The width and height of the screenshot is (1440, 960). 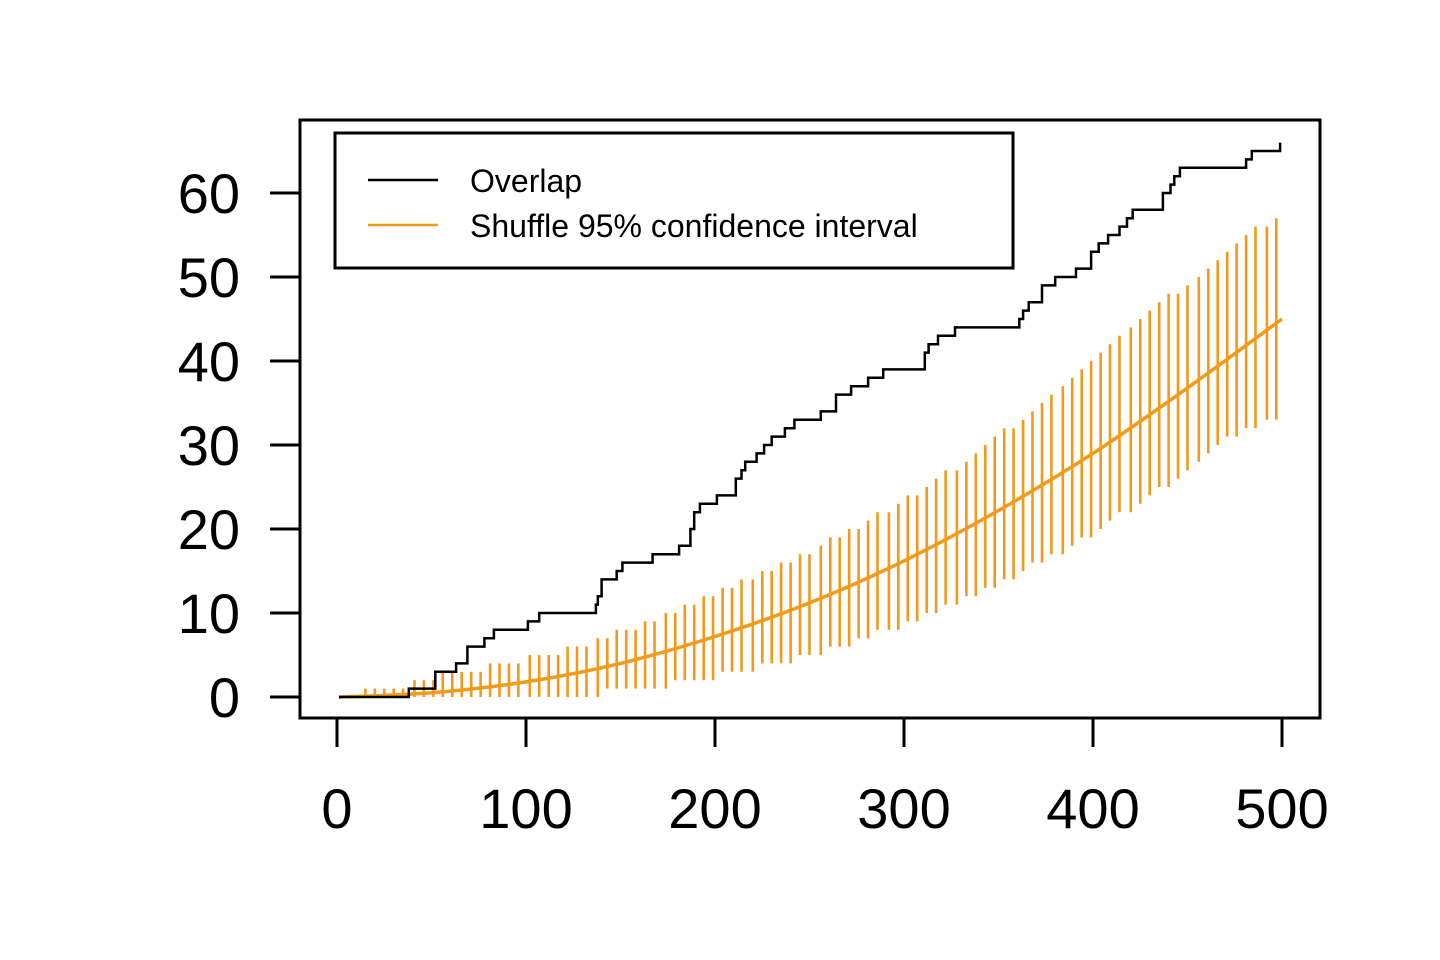 What do you see at coordinates (209, 361) in the screenshot?
I see `y-tick-label-40: 40` at bounding box center [209, 361].